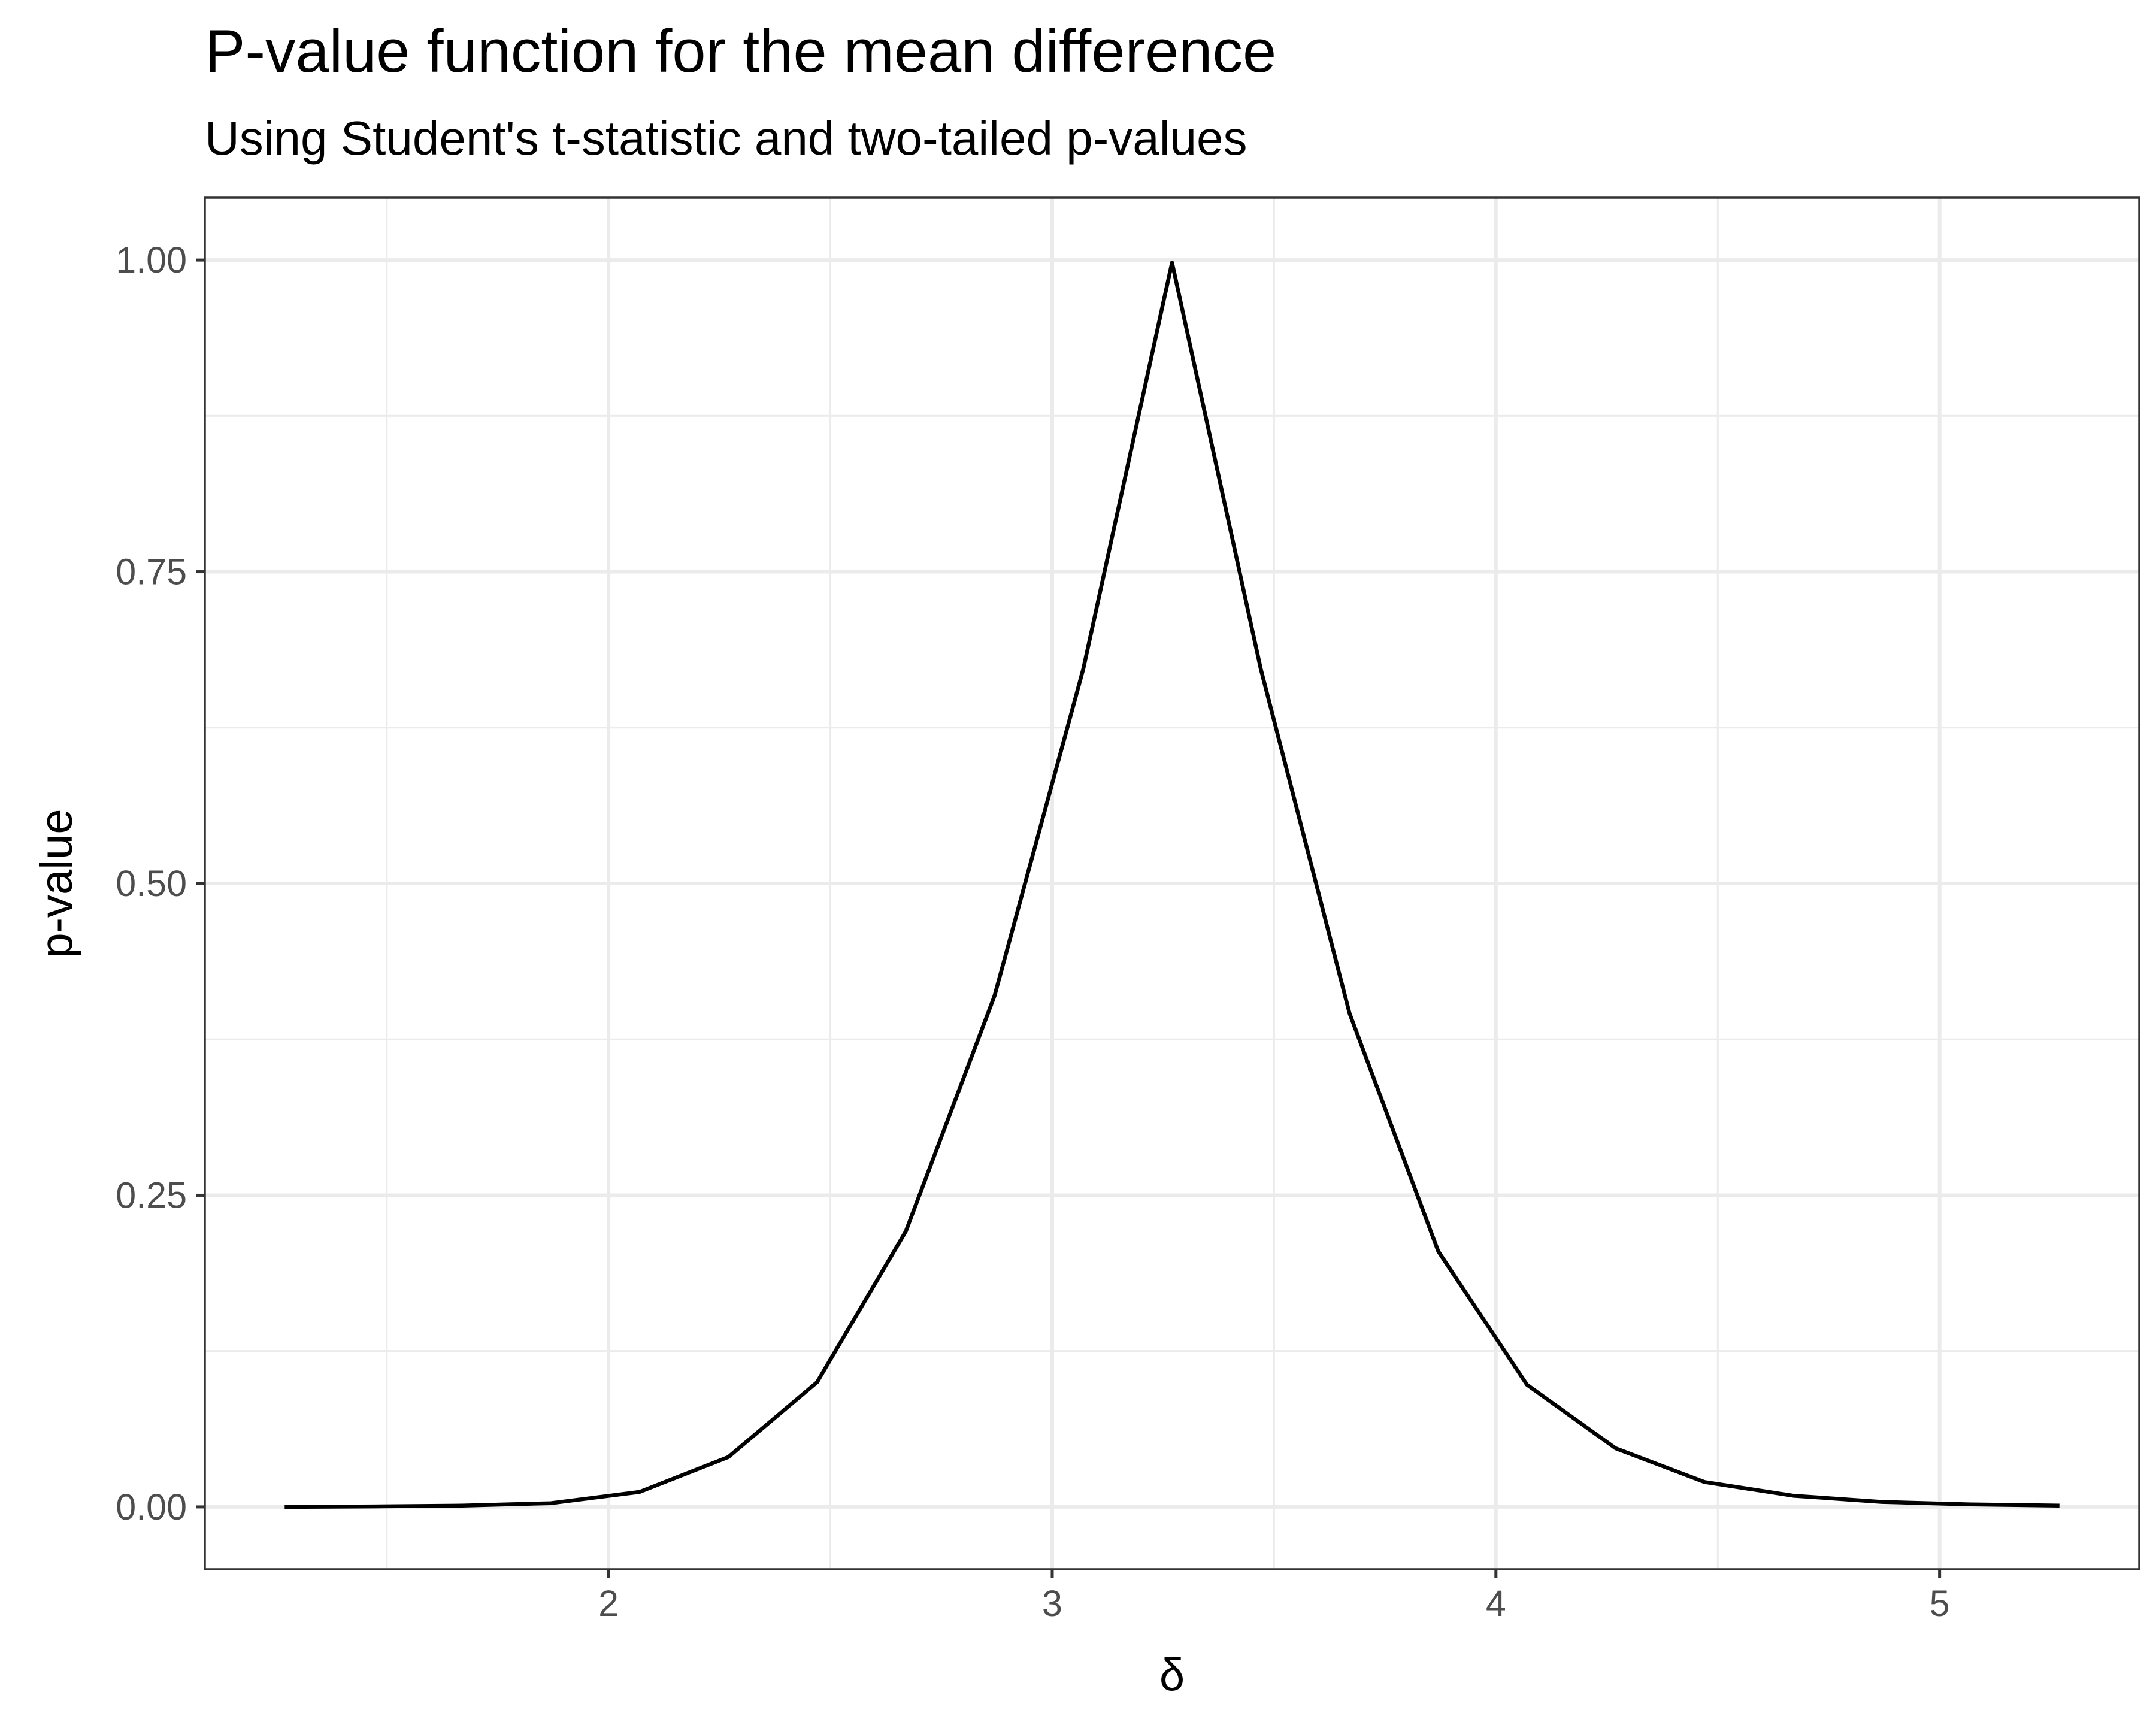  What do you see at coordinates (151, 260) in the screenshot?
I see `y-tick-label: 1.00` at bounding box center [151, 260].